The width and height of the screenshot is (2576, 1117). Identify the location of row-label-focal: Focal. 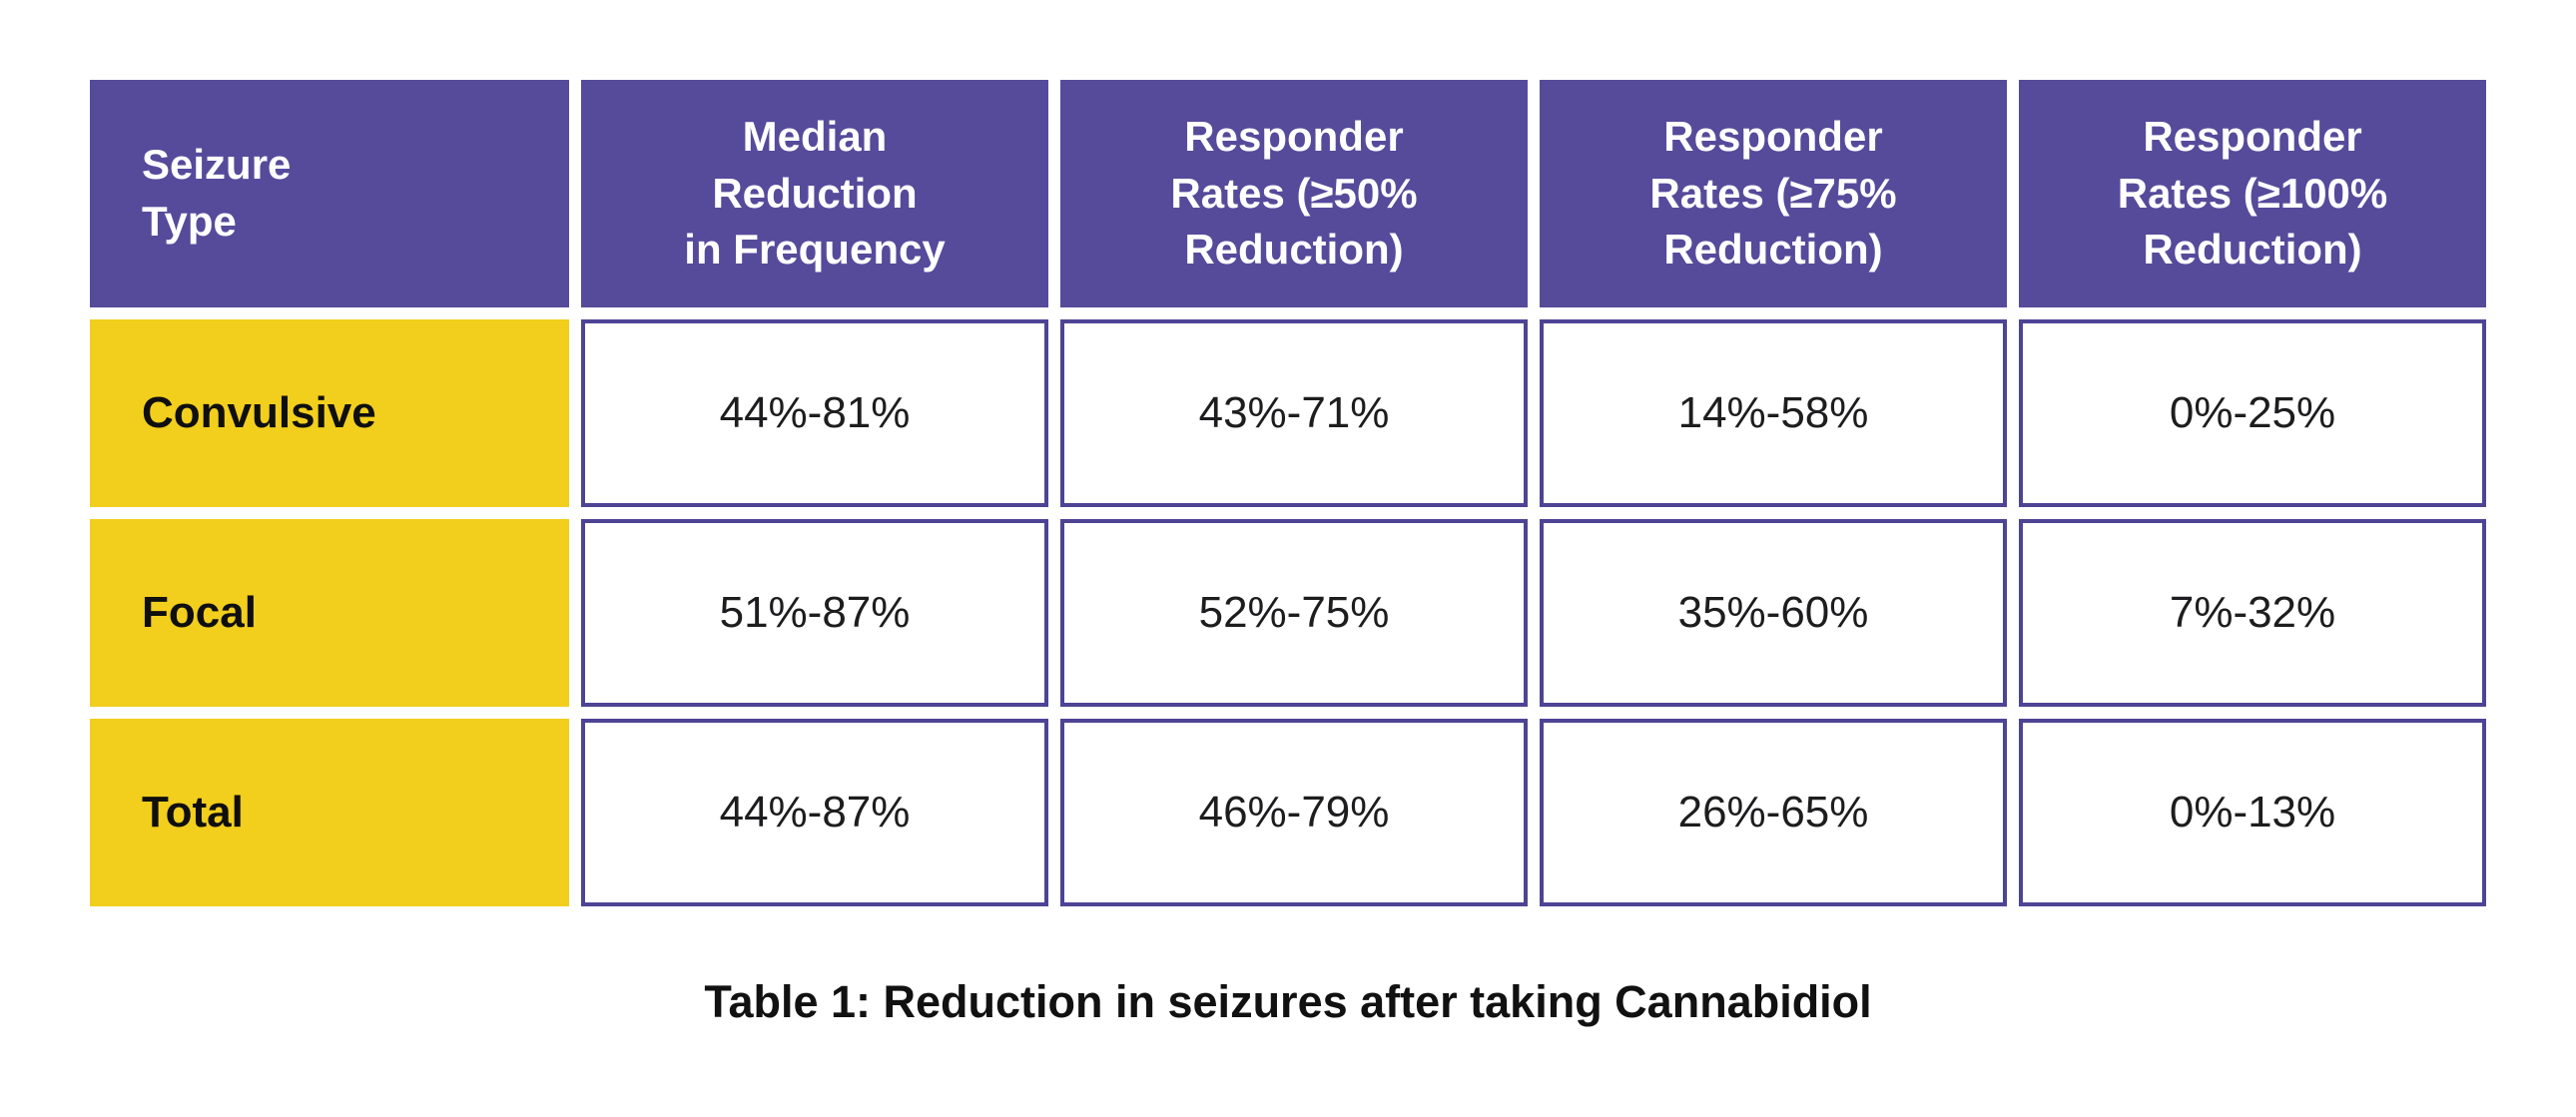
(329, 613).